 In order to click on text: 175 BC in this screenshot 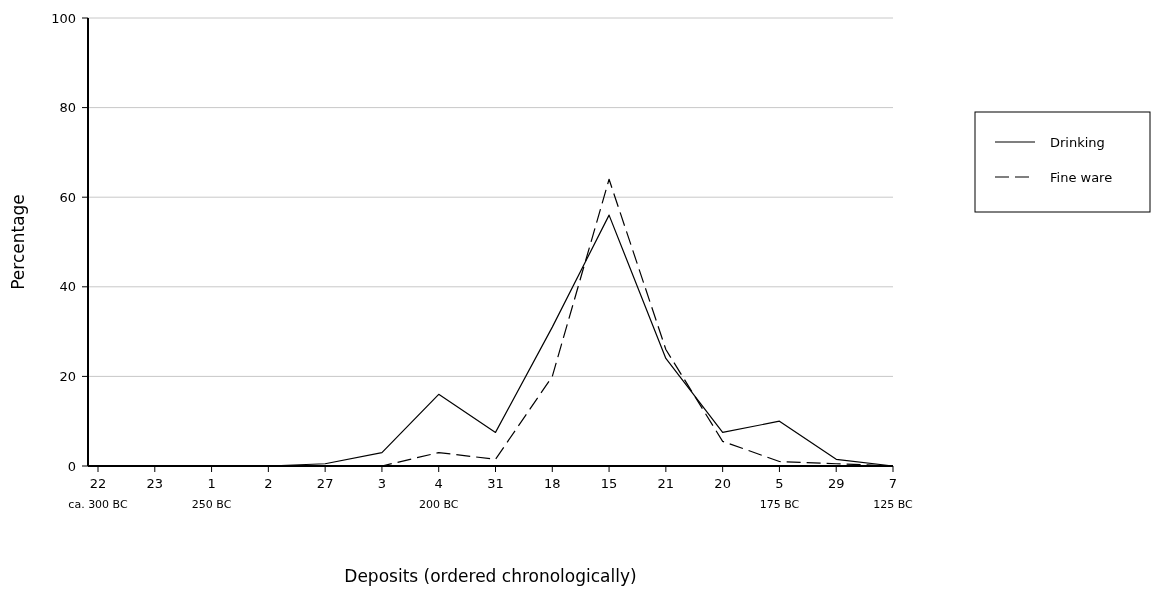, I will do `click(779, 504)`.